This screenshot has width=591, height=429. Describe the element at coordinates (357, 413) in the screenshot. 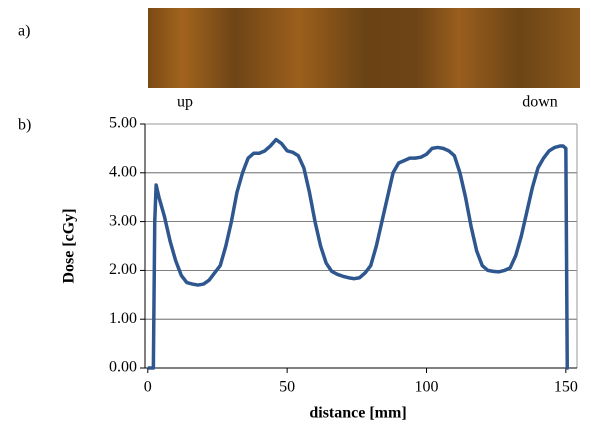

I see `x-axis-title: distance [mm]` at that location.